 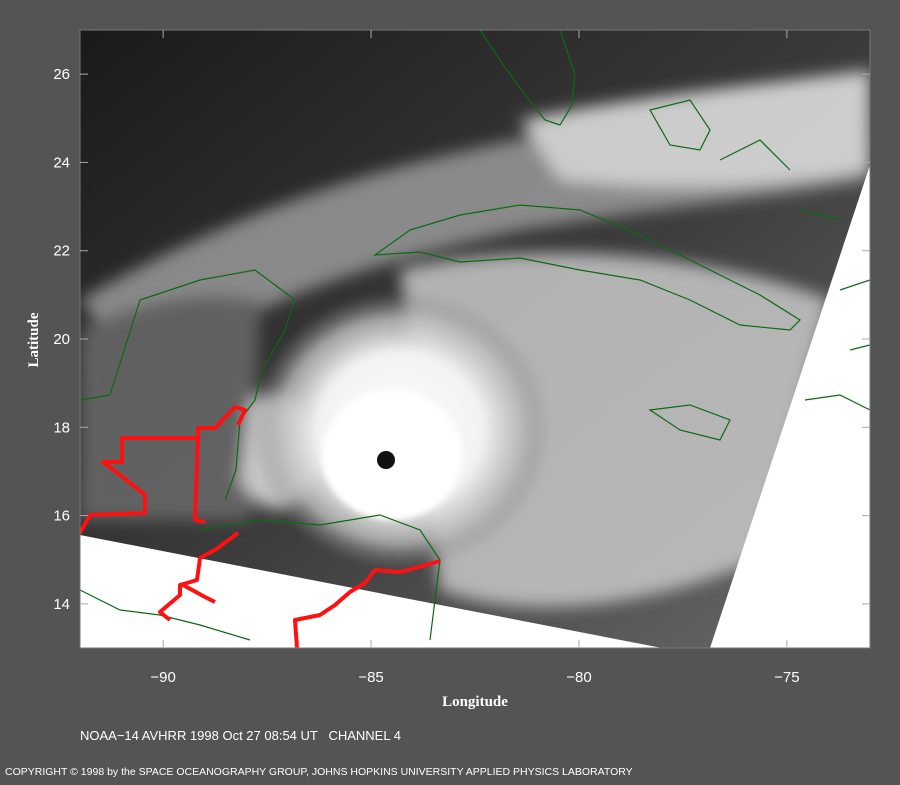 What do you see at coordinates (61, 74) in the screenshot?
I see `y-tick-label: 26` at bounding box center [61, 74].